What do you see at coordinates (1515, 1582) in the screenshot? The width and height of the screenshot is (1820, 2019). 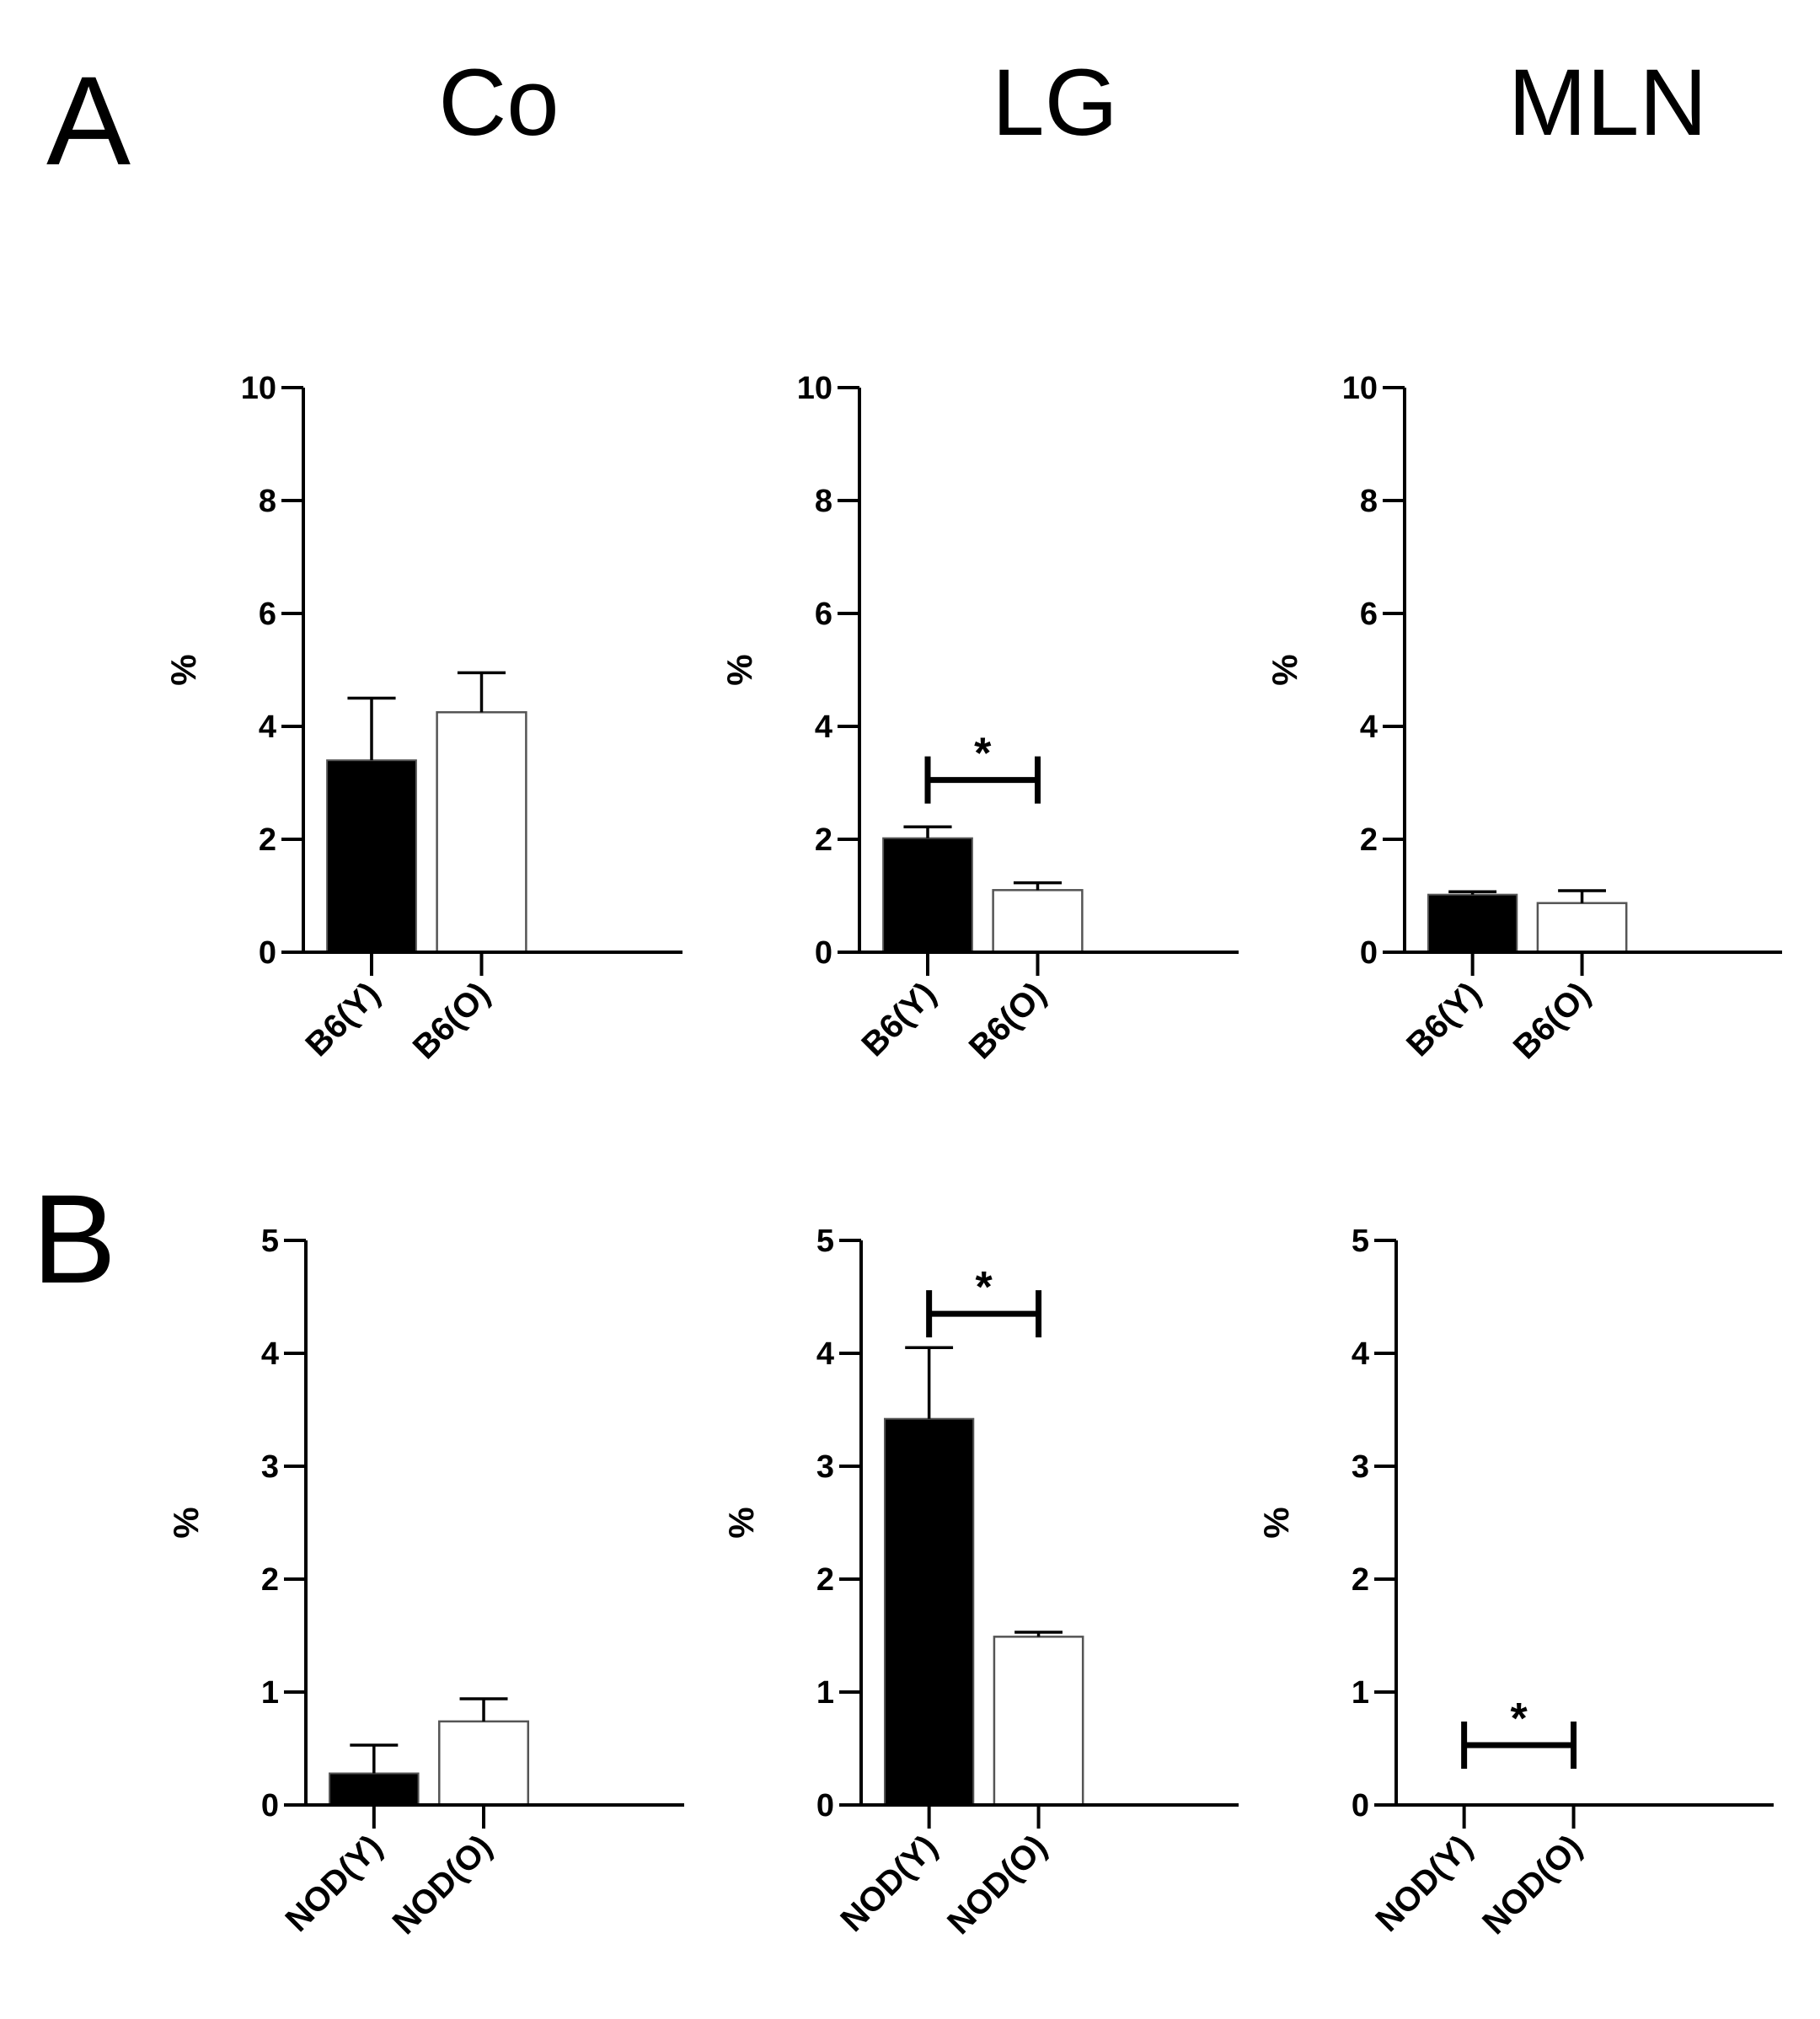 I see `chart-b-mln: 0 1 2 3 4 5% NOD(Y)NOD(O) *` at bounding box center [1515, 1582].